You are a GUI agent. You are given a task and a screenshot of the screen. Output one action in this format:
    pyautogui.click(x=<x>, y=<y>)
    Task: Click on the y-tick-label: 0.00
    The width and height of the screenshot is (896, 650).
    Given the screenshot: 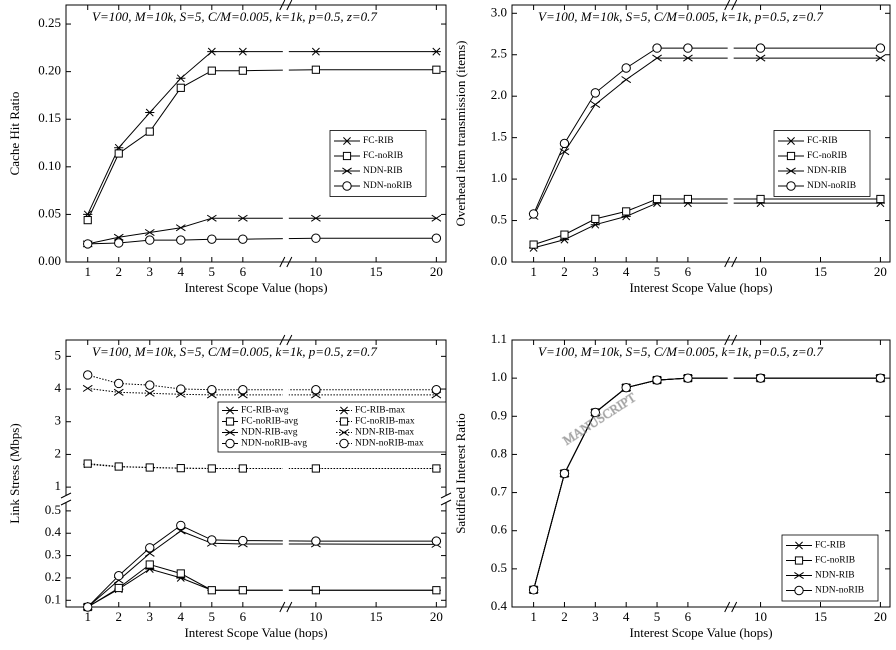 What is the action you would take?
    pyautogui.click(x=49, y=260)
    